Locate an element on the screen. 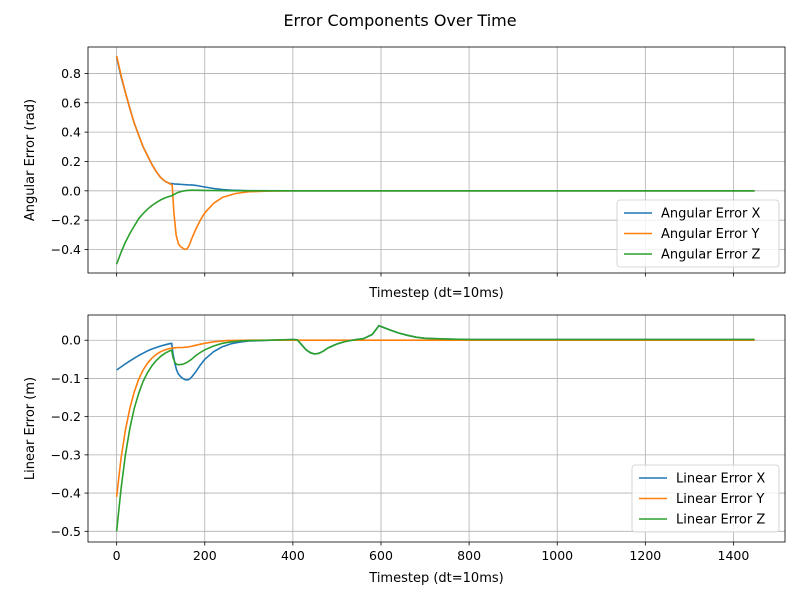  angular-legend-box is located at coordinates (698, 233).